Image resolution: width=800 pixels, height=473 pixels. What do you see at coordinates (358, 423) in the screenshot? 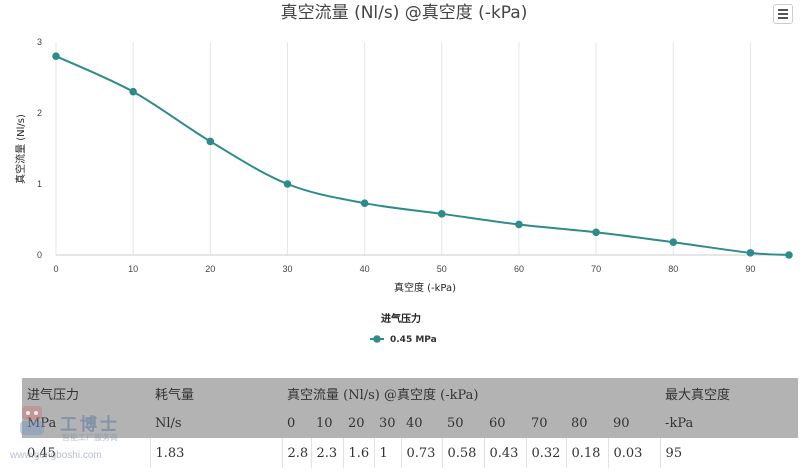
I see `vacuum-level-cell: 20` at bounding box center [358, 423].